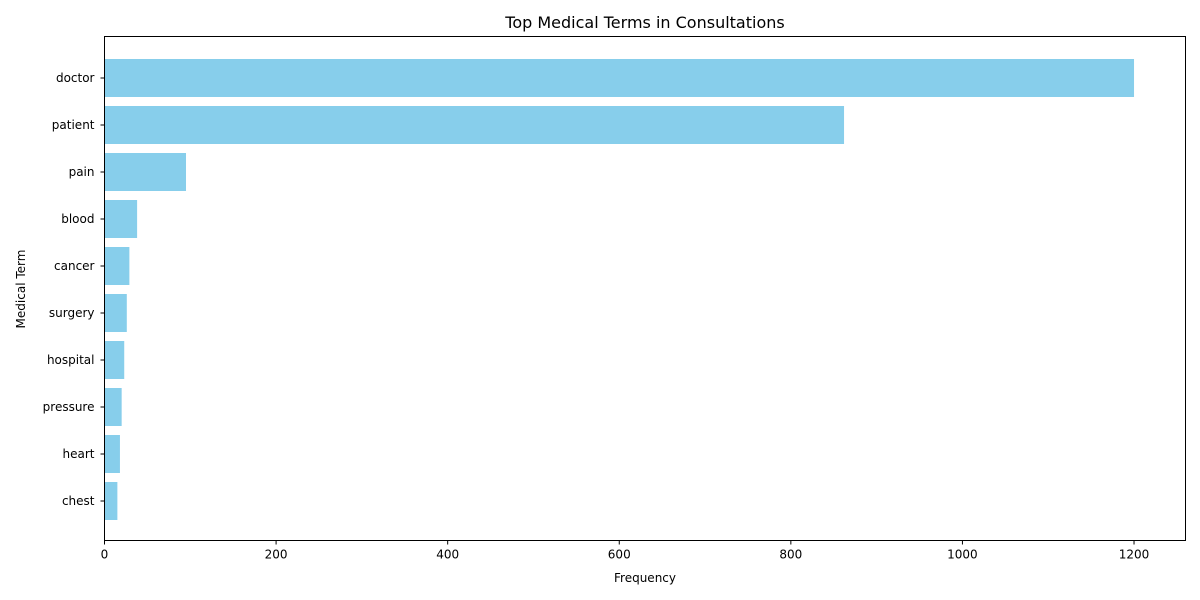 This screenshot has width=1200, height=600. What do you see at coordinates (73, 125) in the screenshot?
I see `y-tick-label: patient` at bounding box center [73, 125].